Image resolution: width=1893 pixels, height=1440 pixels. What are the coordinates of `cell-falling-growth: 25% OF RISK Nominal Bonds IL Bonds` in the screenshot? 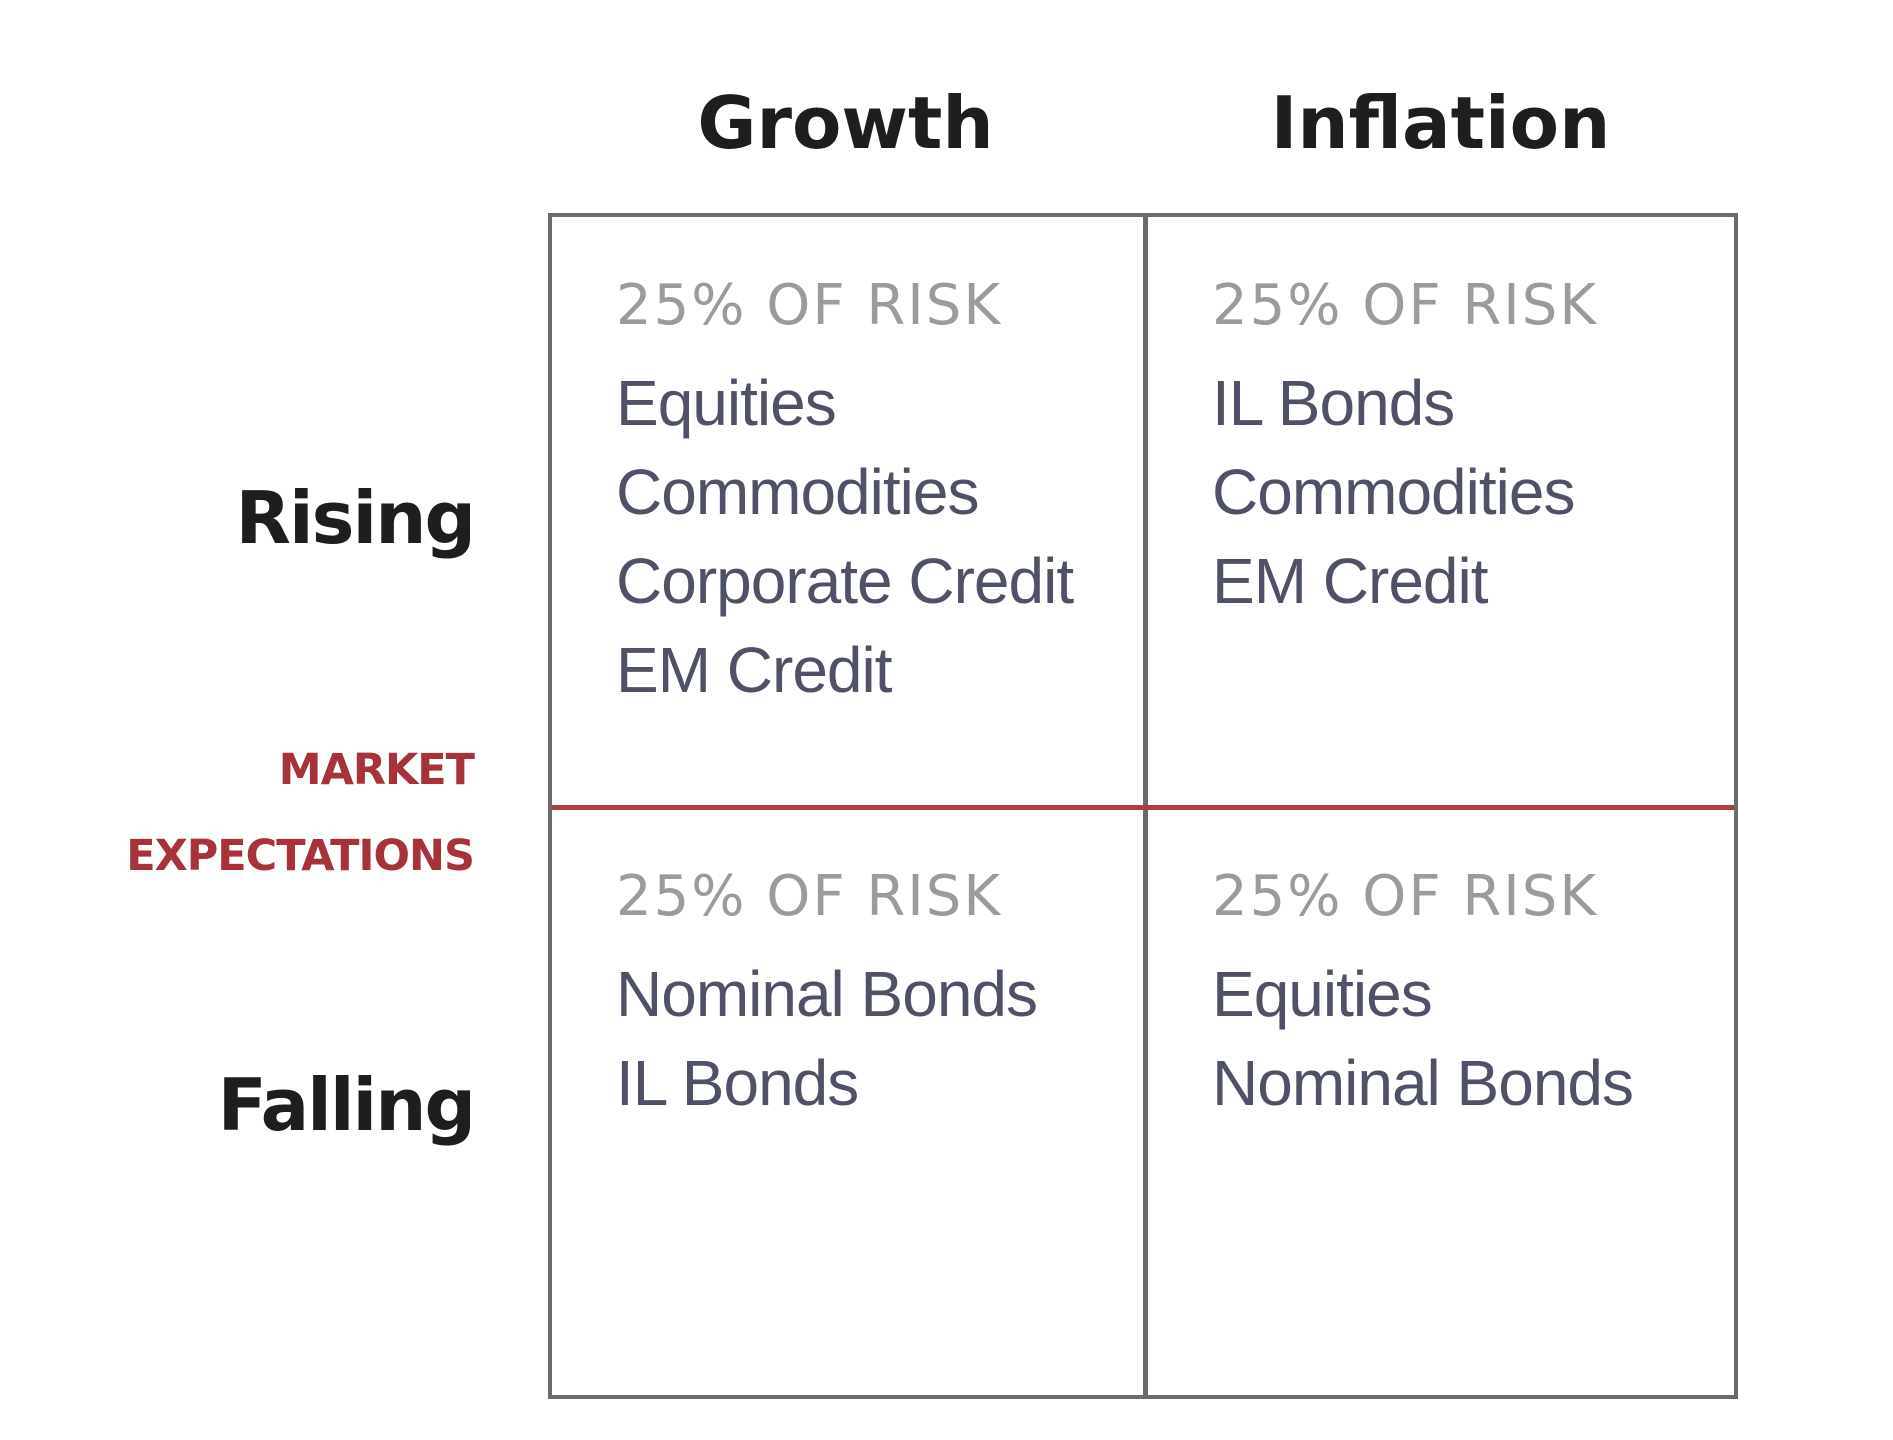 It's located at (847, 1104).